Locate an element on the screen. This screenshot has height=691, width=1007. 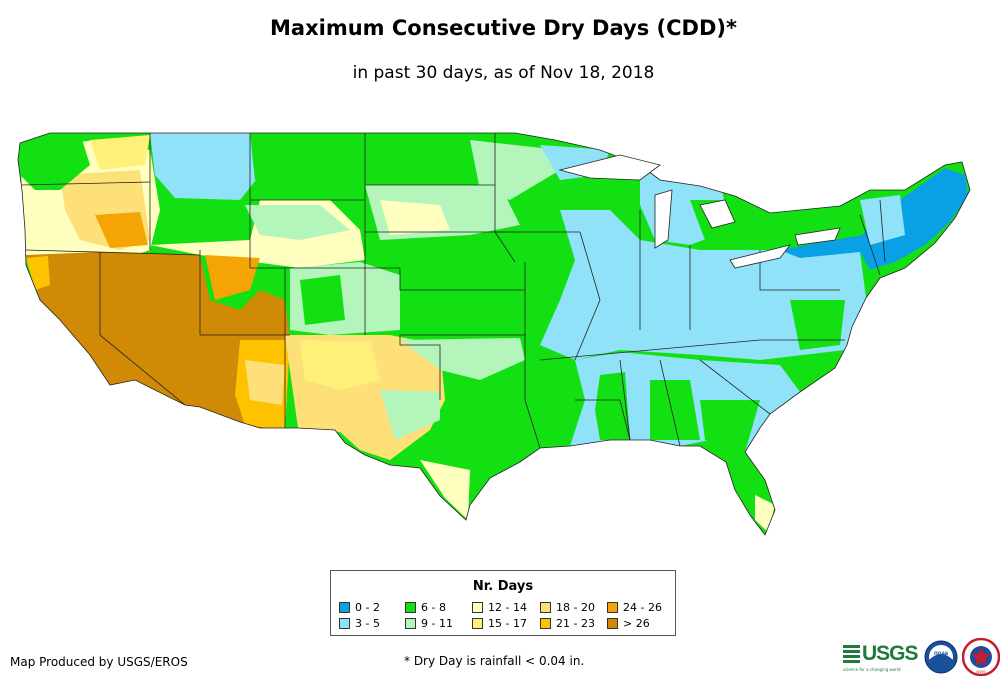
legend-item: 12 - 14 is located at coordinates (499, 607).